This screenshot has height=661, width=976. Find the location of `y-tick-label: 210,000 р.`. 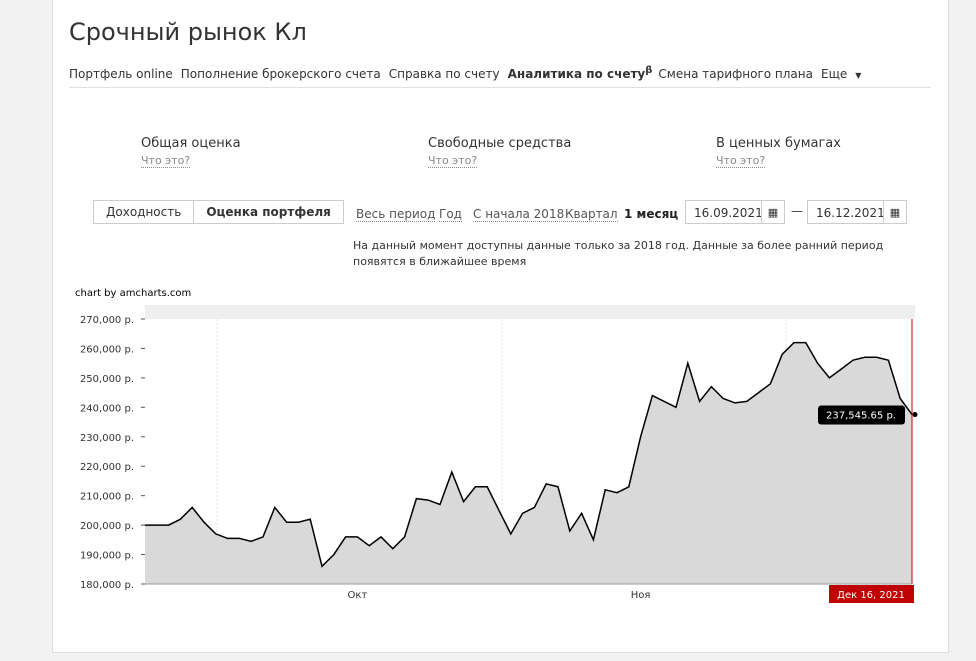

y-tick-label: 210,000 р. is located at coordinates (107, 497).